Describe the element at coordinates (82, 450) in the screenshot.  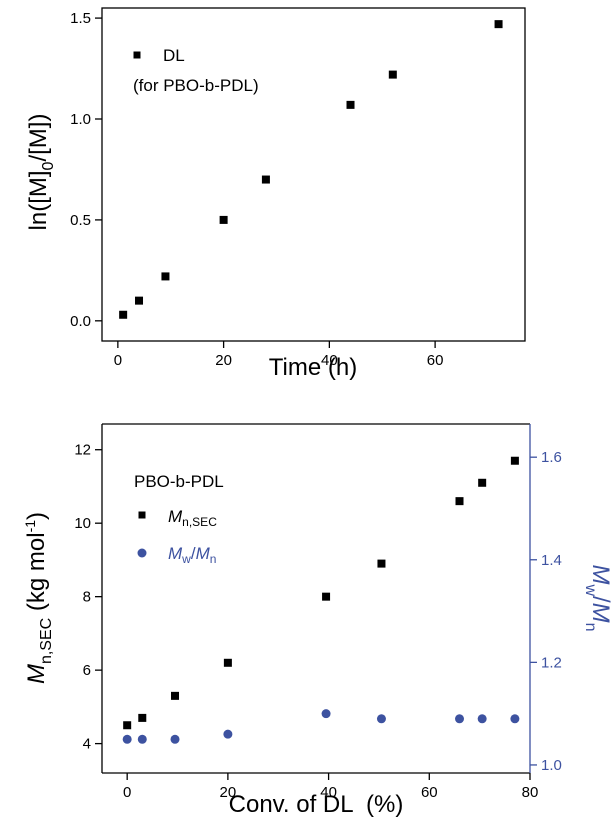
I see `bottom-left-y-tick-label: 12` at that location.